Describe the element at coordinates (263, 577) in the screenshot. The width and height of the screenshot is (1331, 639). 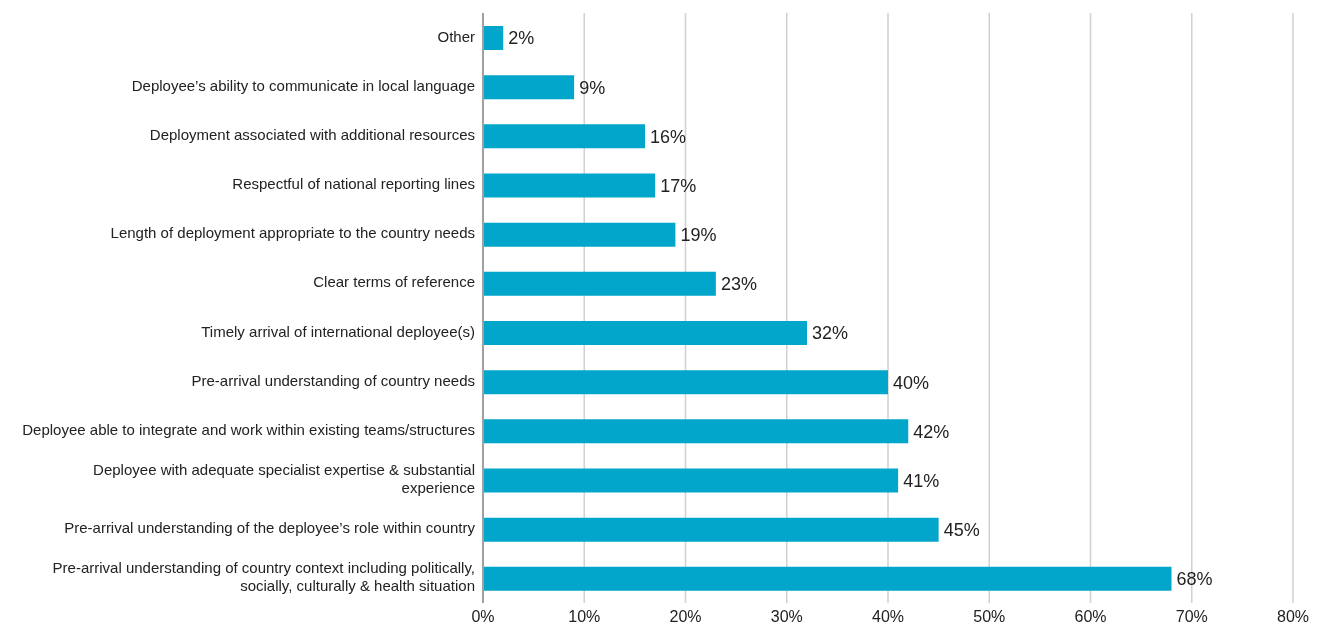
I see `y-tick-label: Pre-arrival understanding of country context including politically, socially, culturally & health situation` at that location.